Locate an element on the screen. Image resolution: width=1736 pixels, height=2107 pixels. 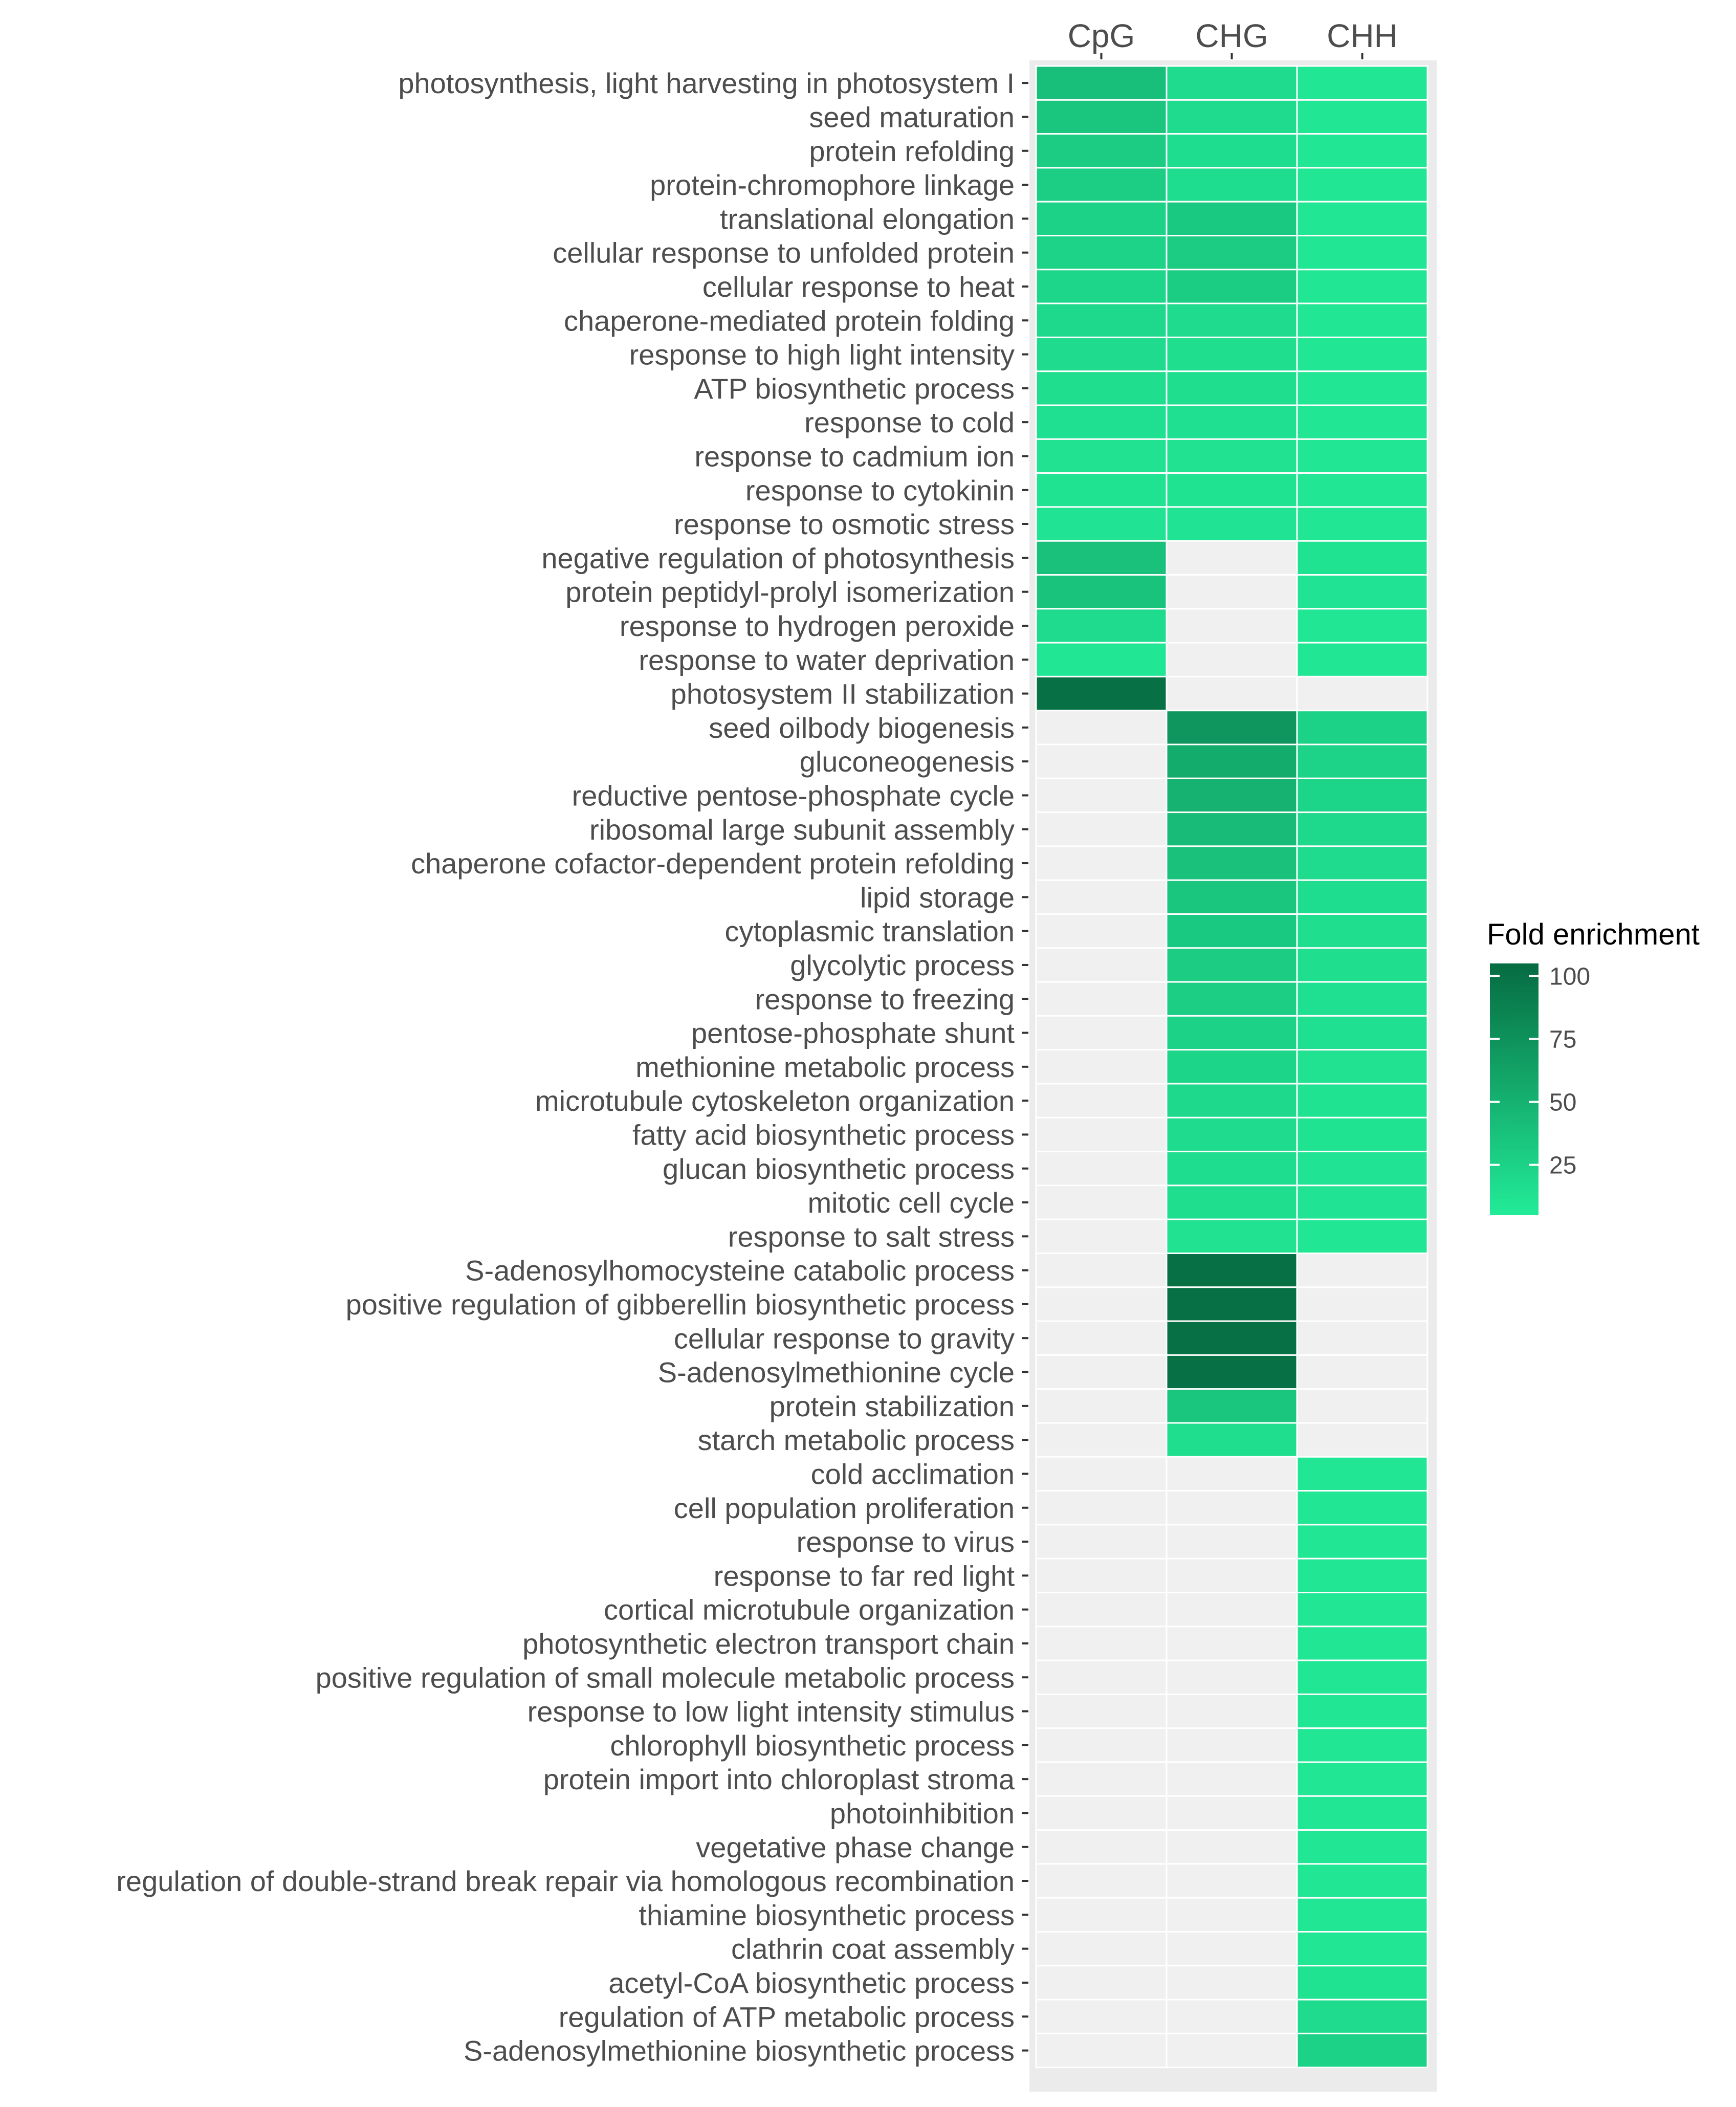
y-tick-label: starch metabolic process is located at coordinates (856, 1440).